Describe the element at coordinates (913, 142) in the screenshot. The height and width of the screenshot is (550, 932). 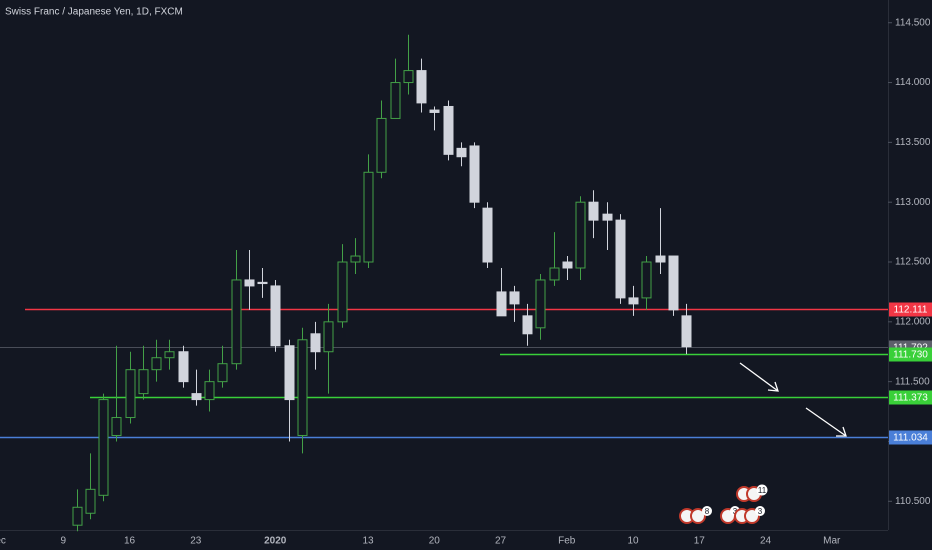
I see `y-tick-label: 113.500` at that location.